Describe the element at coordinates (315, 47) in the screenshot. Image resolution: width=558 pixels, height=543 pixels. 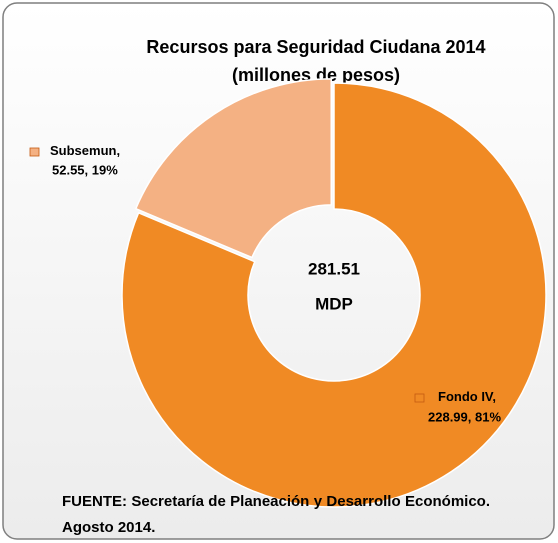
I see `chart-title: Recursos para Seguridad Ciudana 2014` at that location.